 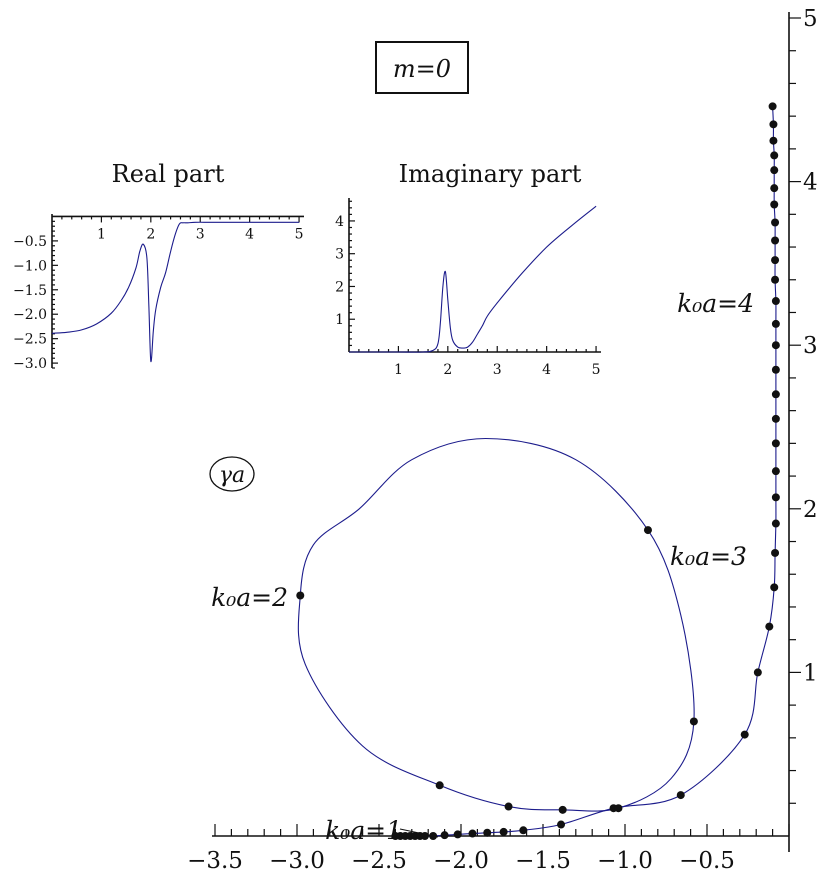 What do you see at coordinates (339, 320) in the screenshot?
I see `inset-y-tick-label: 1` at bounding box center [339, 320].